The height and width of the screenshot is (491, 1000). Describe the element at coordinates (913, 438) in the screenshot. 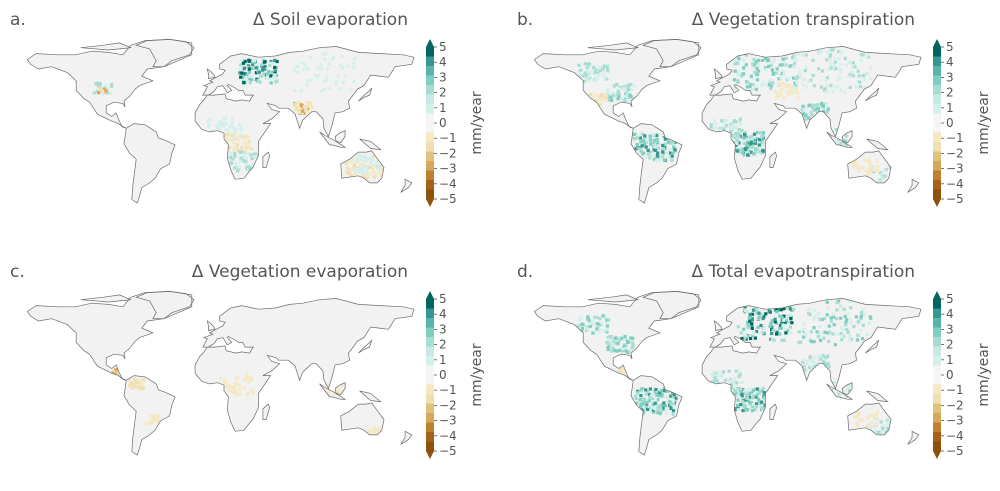

I see `land-newzealand` at that location.